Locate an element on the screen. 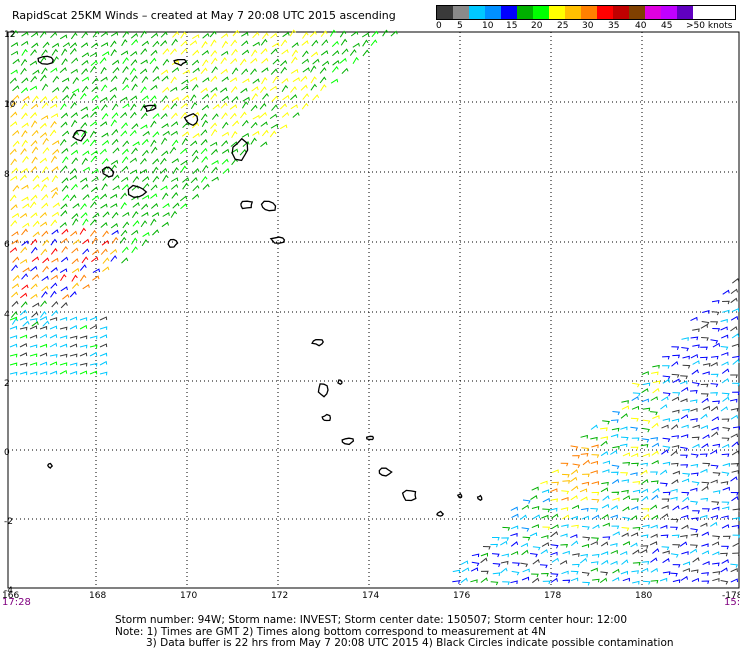  longitude-label: 168 is located at coordinates (97, 596).